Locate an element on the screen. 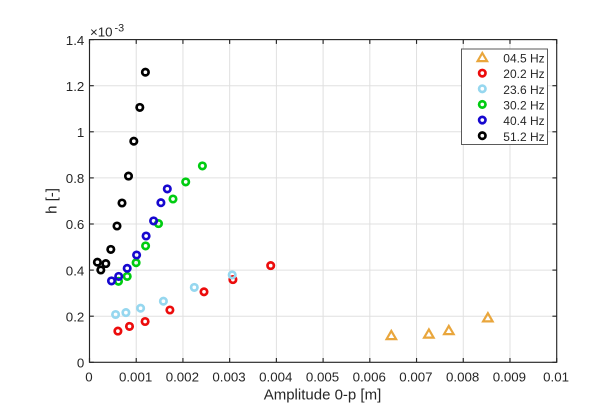 This screenshot has width=604, height=410. svg-text: 0.001 is located at coordinates (135, 377).